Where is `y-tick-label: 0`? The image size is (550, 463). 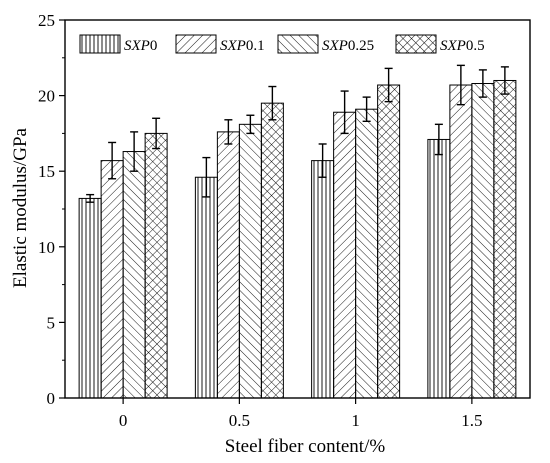 y-tick-label: 0 is located at coordinates (51, 398).